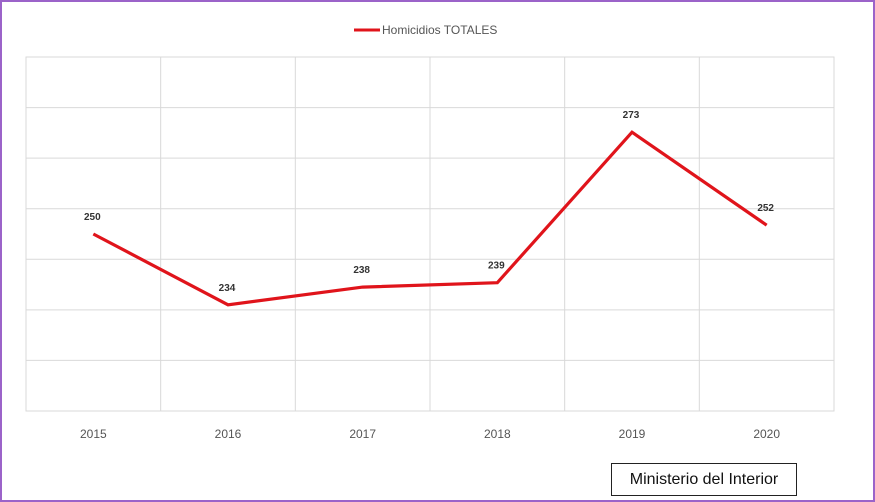 The image size is (875, 502). What do you see at coordinates (92, 217) in the screenshot?
I see `data-label: 250` at bounding box center [92, 217].